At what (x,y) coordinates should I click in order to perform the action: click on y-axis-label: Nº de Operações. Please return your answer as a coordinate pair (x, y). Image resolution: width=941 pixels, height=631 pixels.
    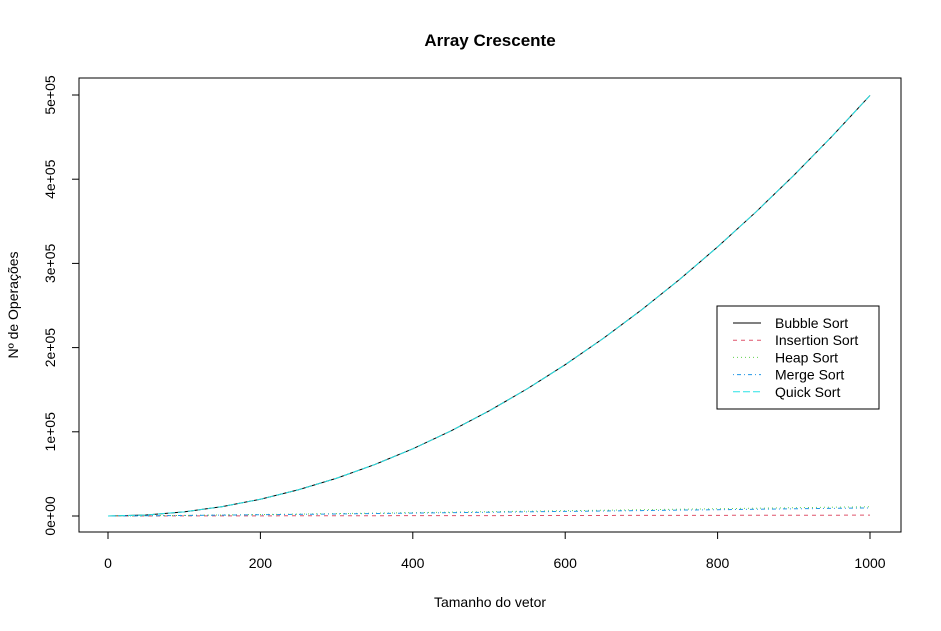
    Looking at the image, I should click on (13, 304).